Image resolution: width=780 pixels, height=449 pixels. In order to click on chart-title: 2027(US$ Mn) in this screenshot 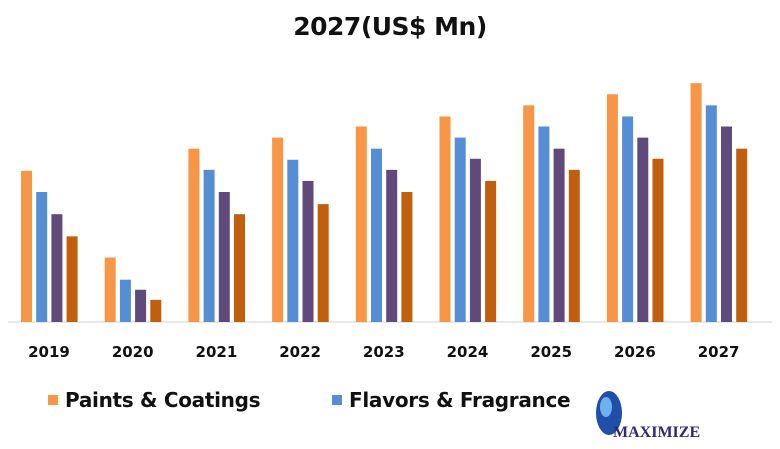, I will do `click(390, 26)`.